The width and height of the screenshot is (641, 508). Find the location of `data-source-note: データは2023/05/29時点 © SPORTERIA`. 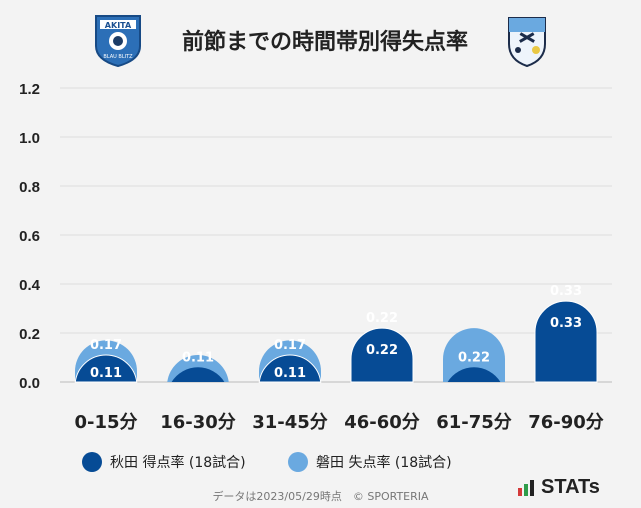

data-source-note: データは2023/05/29時点 © SPORTERIA is located at coordinates (320, 496).